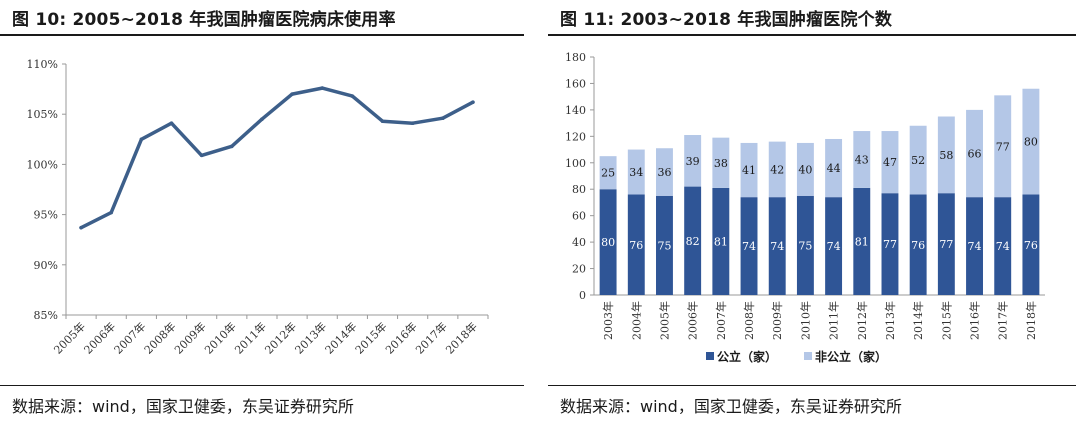 Image resolution: width=1080 pixels, height=424 pixels. What do you see at coordinates (129, 337) in the screenshot?
I see `x-tick-label: 2007年` at bounding box center [129, 337].